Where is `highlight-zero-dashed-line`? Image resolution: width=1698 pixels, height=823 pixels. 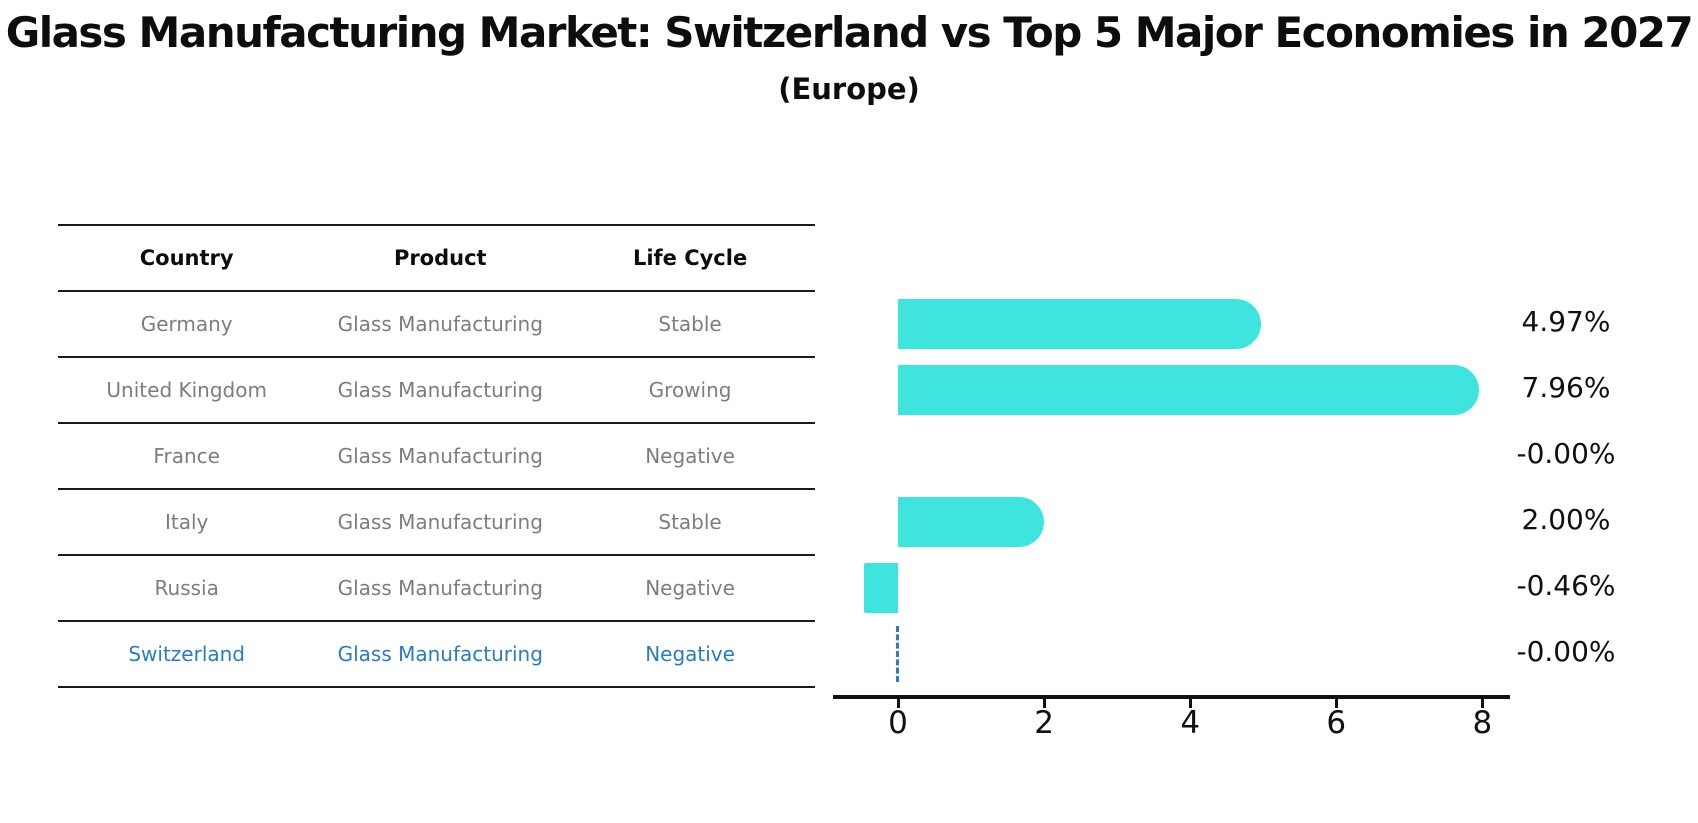
highlight-zero-dashed-line is located at coordinates (897, 654).